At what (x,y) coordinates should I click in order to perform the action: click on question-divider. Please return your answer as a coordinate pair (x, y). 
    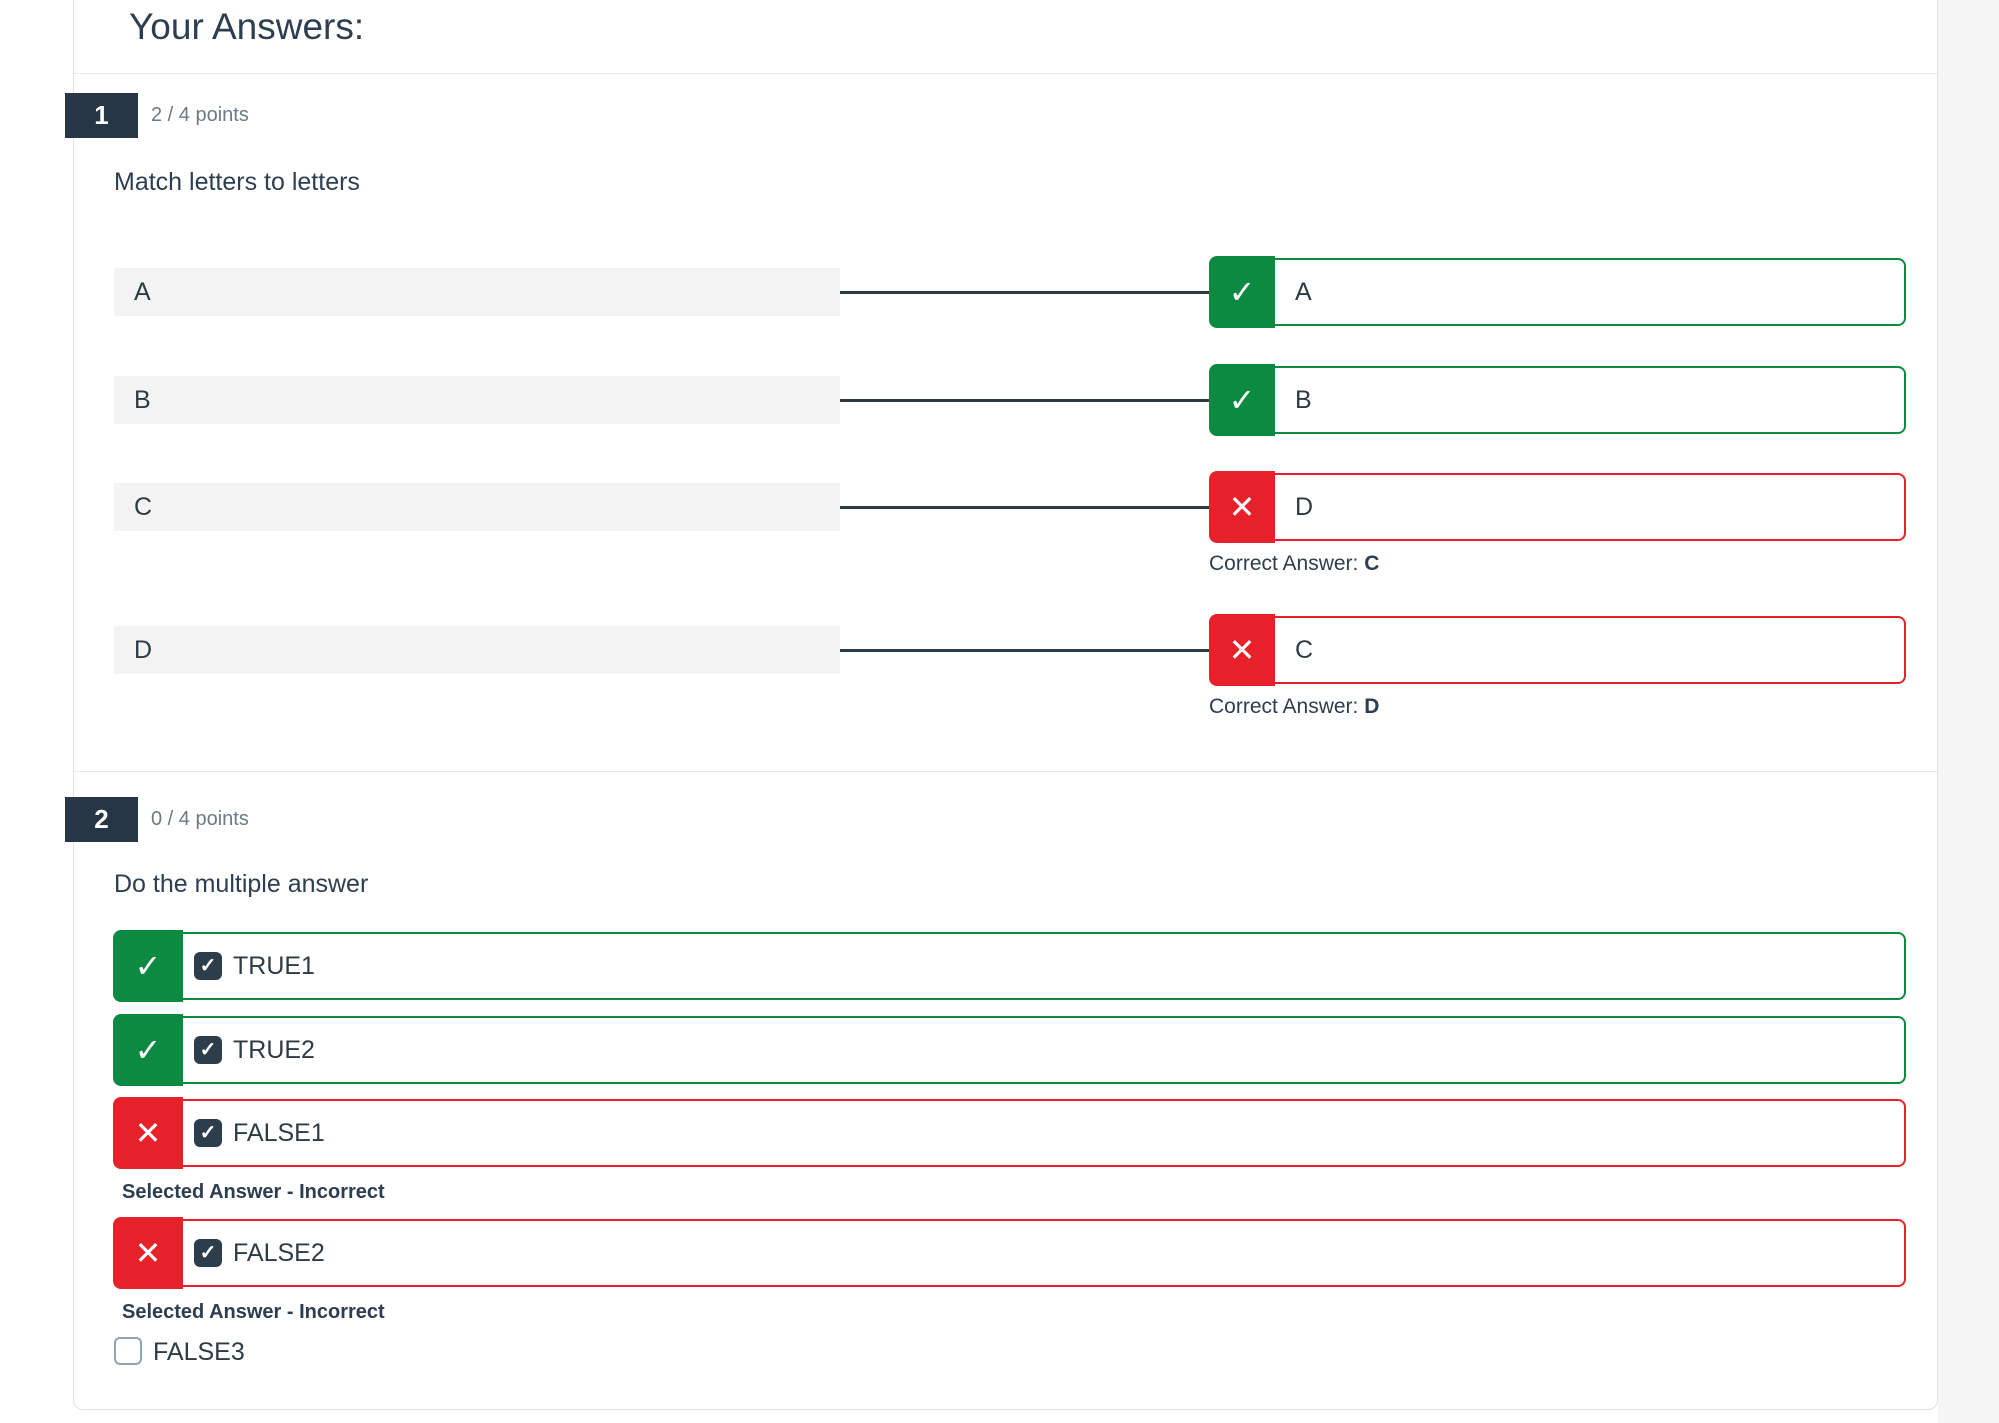
    Looking at the image, I should click on (1005, 771).